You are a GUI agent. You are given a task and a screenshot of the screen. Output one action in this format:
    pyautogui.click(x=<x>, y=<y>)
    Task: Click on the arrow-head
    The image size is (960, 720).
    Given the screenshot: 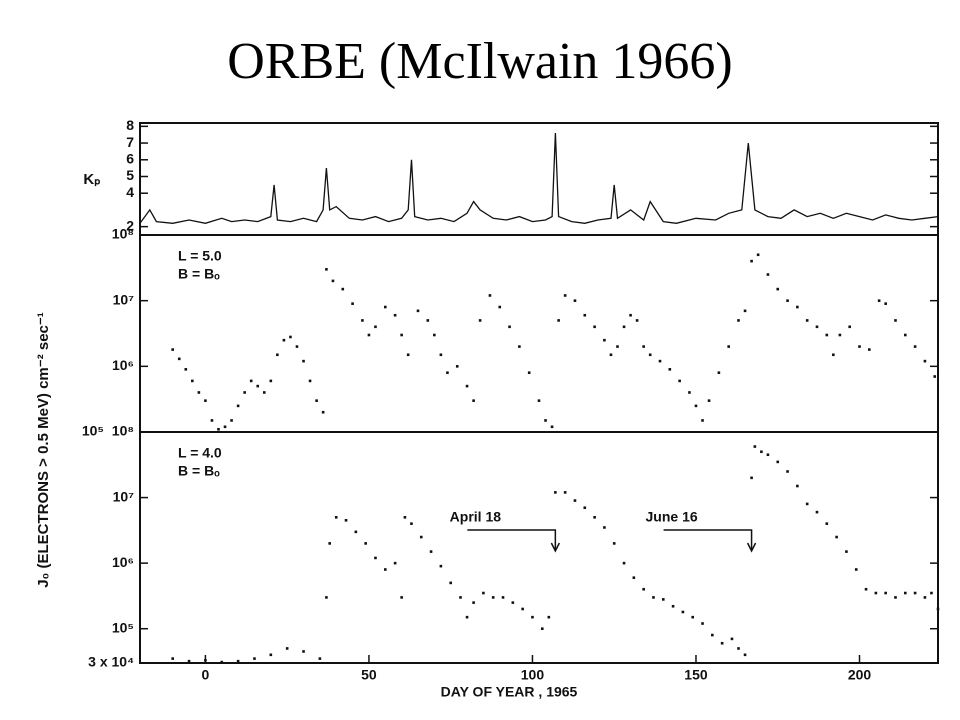 What is the action you would take?
    pyautogui.click(x=555, y=547)
    